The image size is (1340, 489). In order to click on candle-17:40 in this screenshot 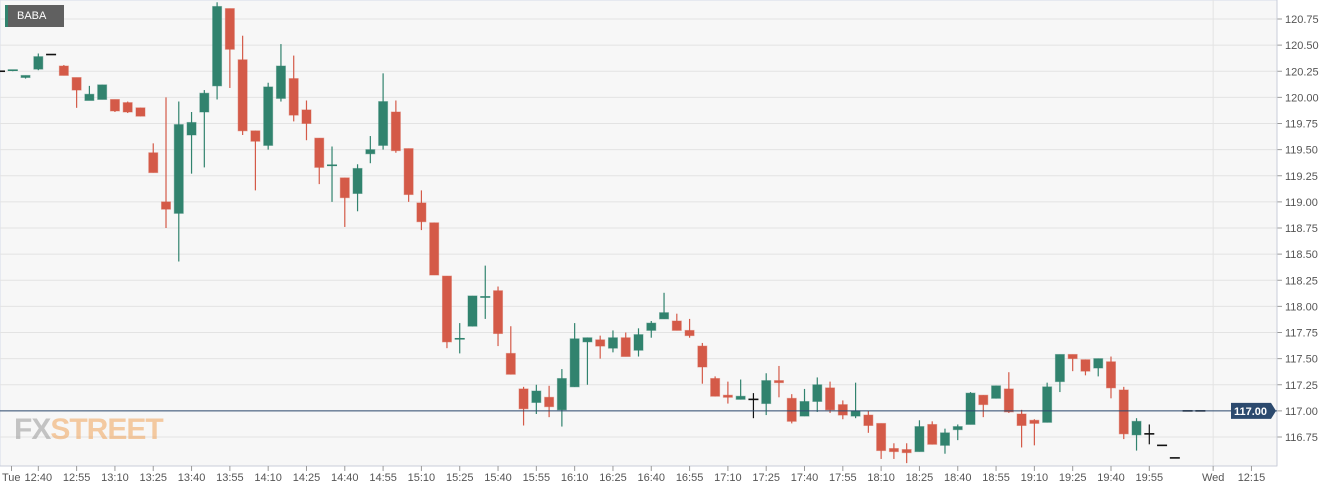, I will do `click(804, 402)`.